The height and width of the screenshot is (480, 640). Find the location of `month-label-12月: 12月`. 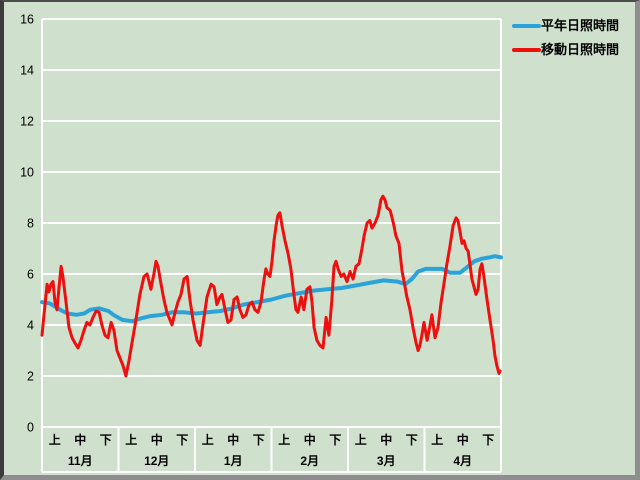

month-label-12月: 12月 is located at coordinates (156, 461).